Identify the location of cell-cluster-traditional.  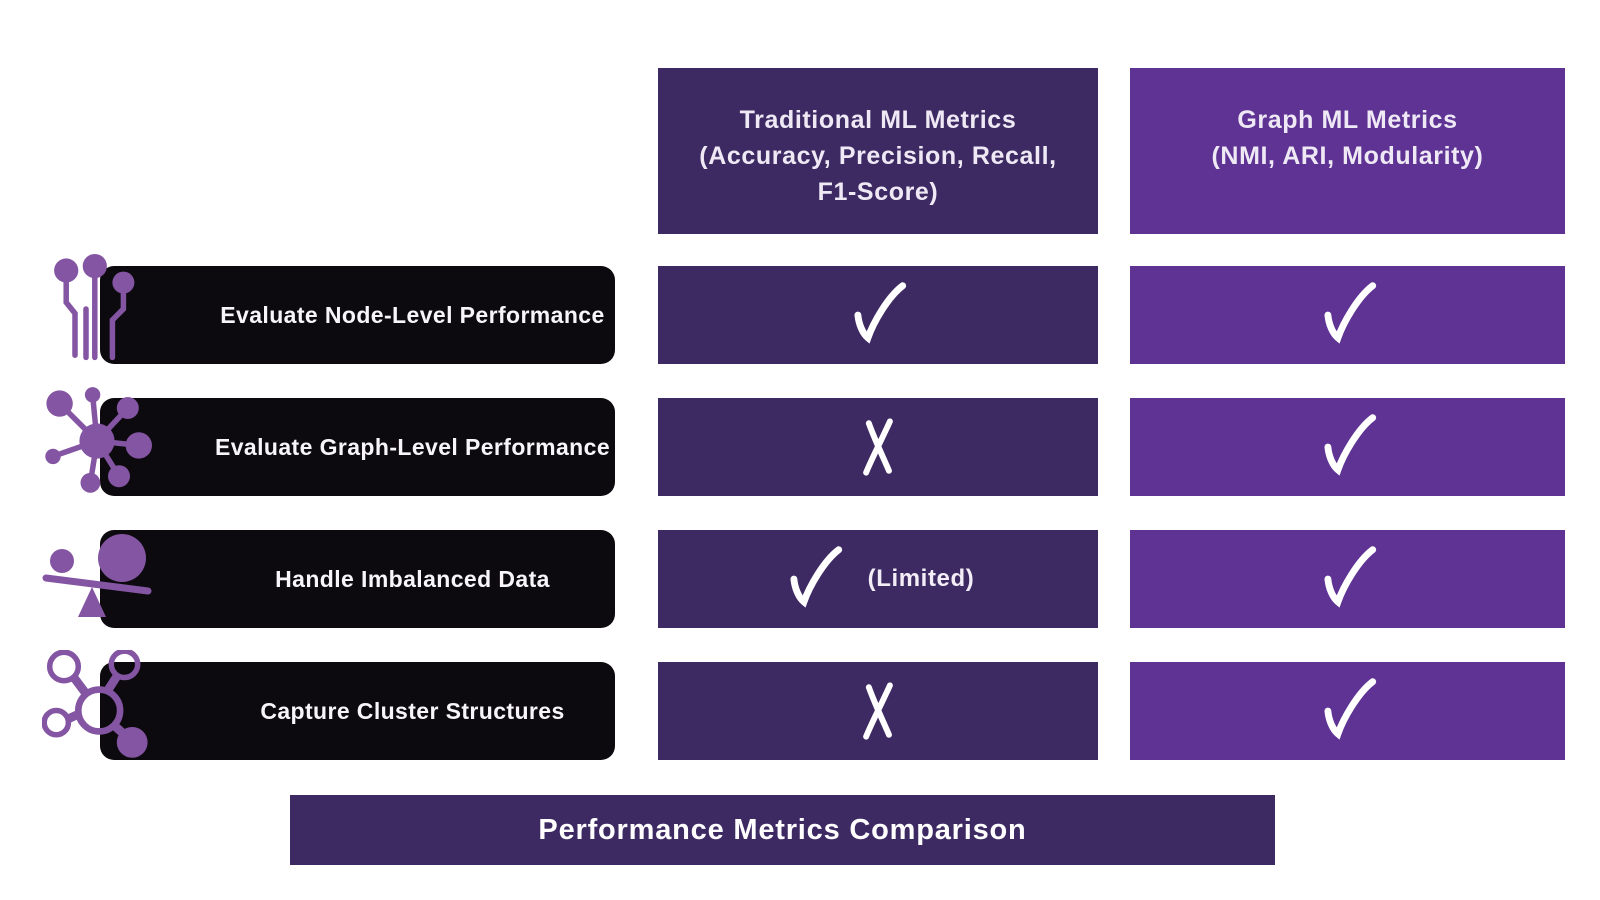
(878, 711).